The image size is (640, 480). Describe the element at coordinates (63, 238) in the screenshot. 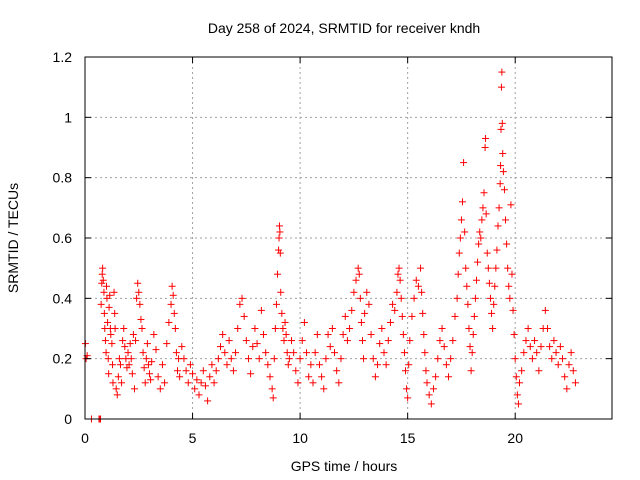

I see `y-tick-label: 0.6` at that location.